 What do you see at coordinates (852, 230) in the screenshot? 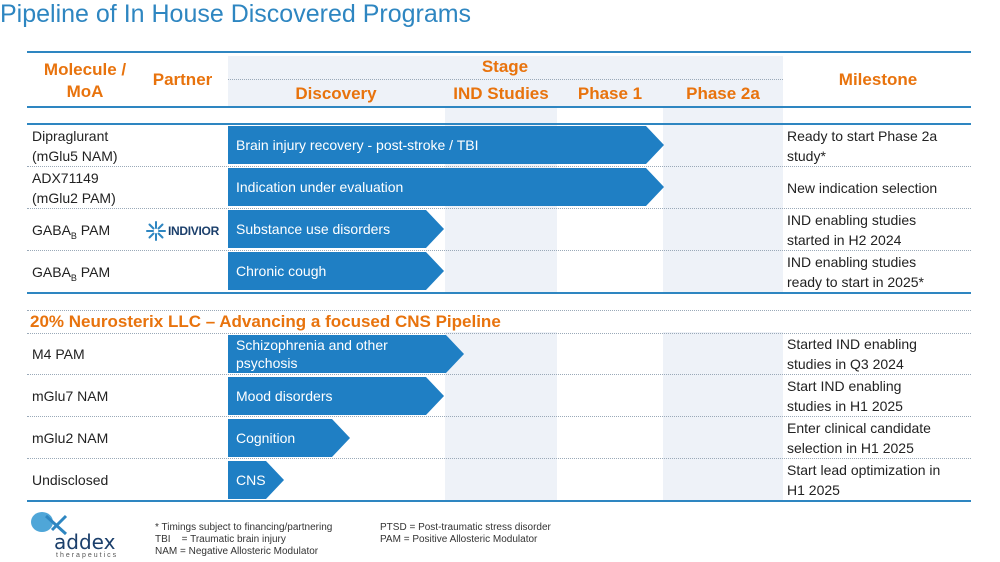
I see `milestone-text: IND enabling studies started in H2 2024` at bounding box center [852, 230].